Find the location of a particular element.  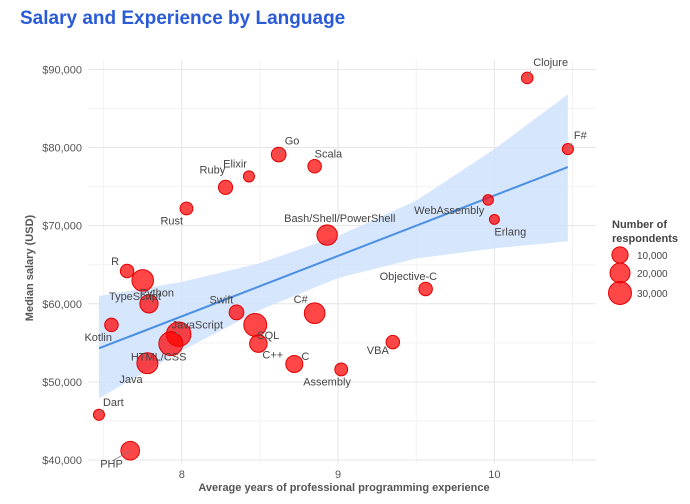

point-label-go: Go is located at coordinates (292, 142).